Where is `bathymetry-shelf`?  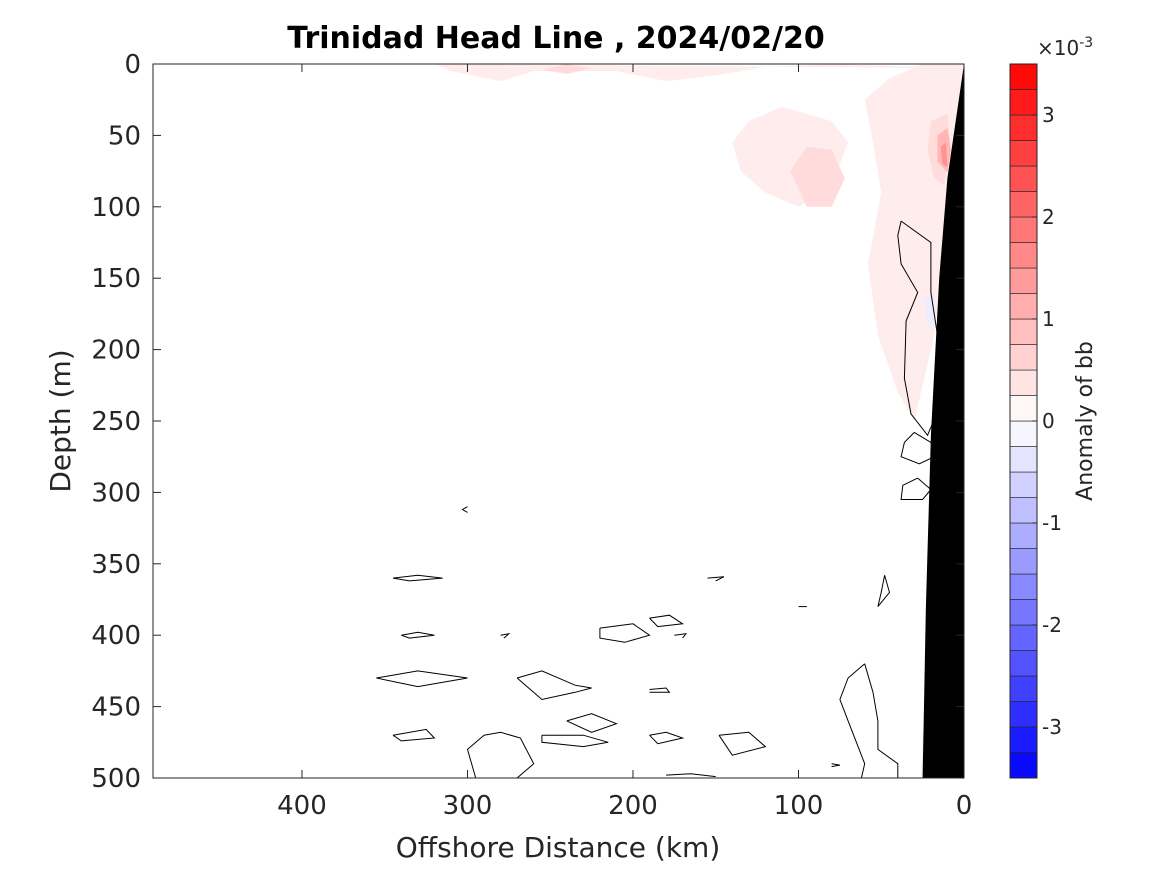 bathymetry-shelf is located at coordinates (943, 421).